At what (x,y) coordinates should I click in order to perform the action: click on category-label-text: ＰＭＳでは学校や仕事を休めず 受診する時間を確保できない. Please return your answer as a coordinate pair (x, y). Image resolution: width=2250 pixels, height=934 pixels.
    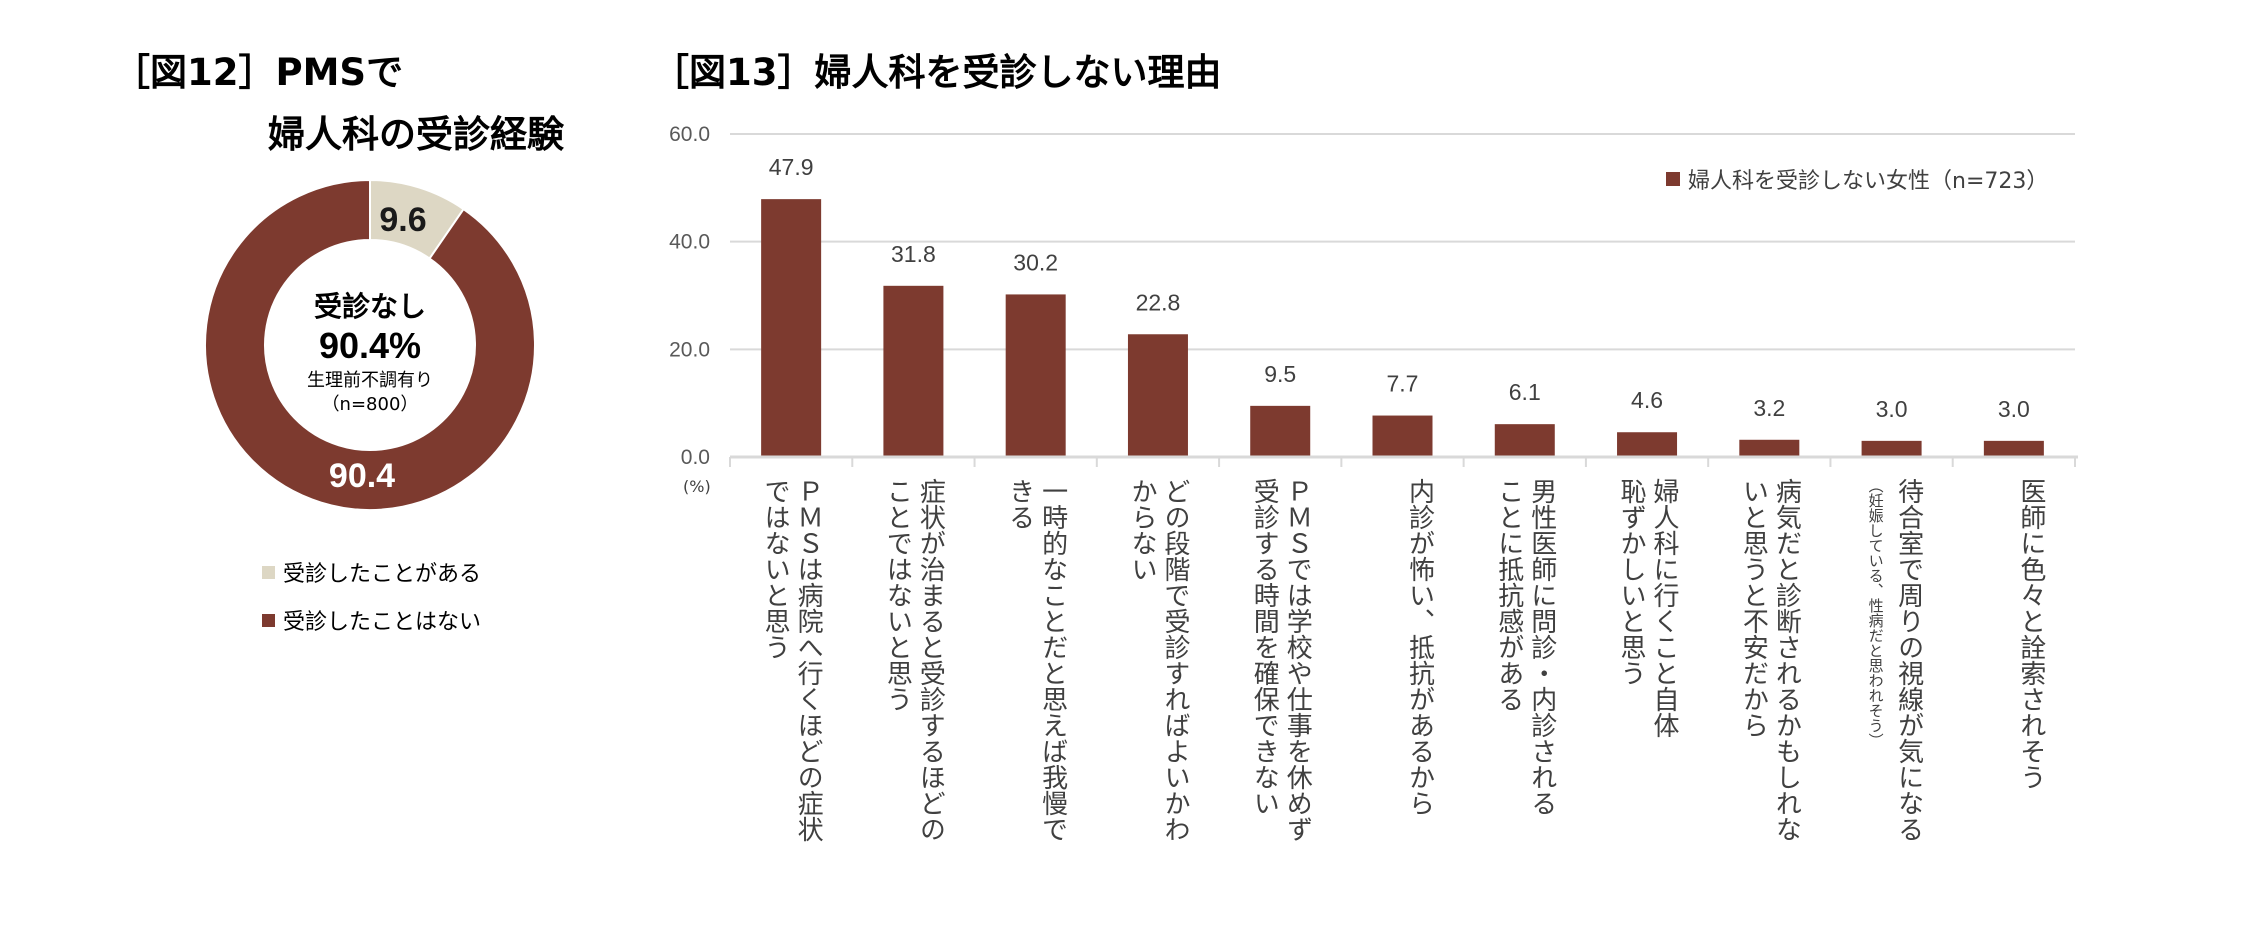
    Looking at the image, I should click on (1281, 660).